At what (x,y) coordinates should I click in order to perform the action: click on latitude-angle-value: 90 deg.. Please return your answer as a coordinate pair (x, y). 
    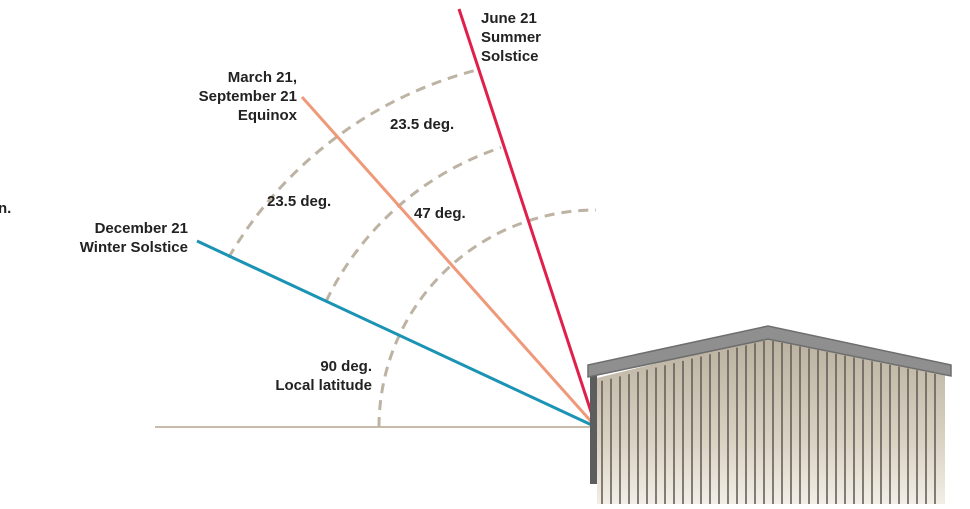
    Looking at the image, I should click on (346, 366).